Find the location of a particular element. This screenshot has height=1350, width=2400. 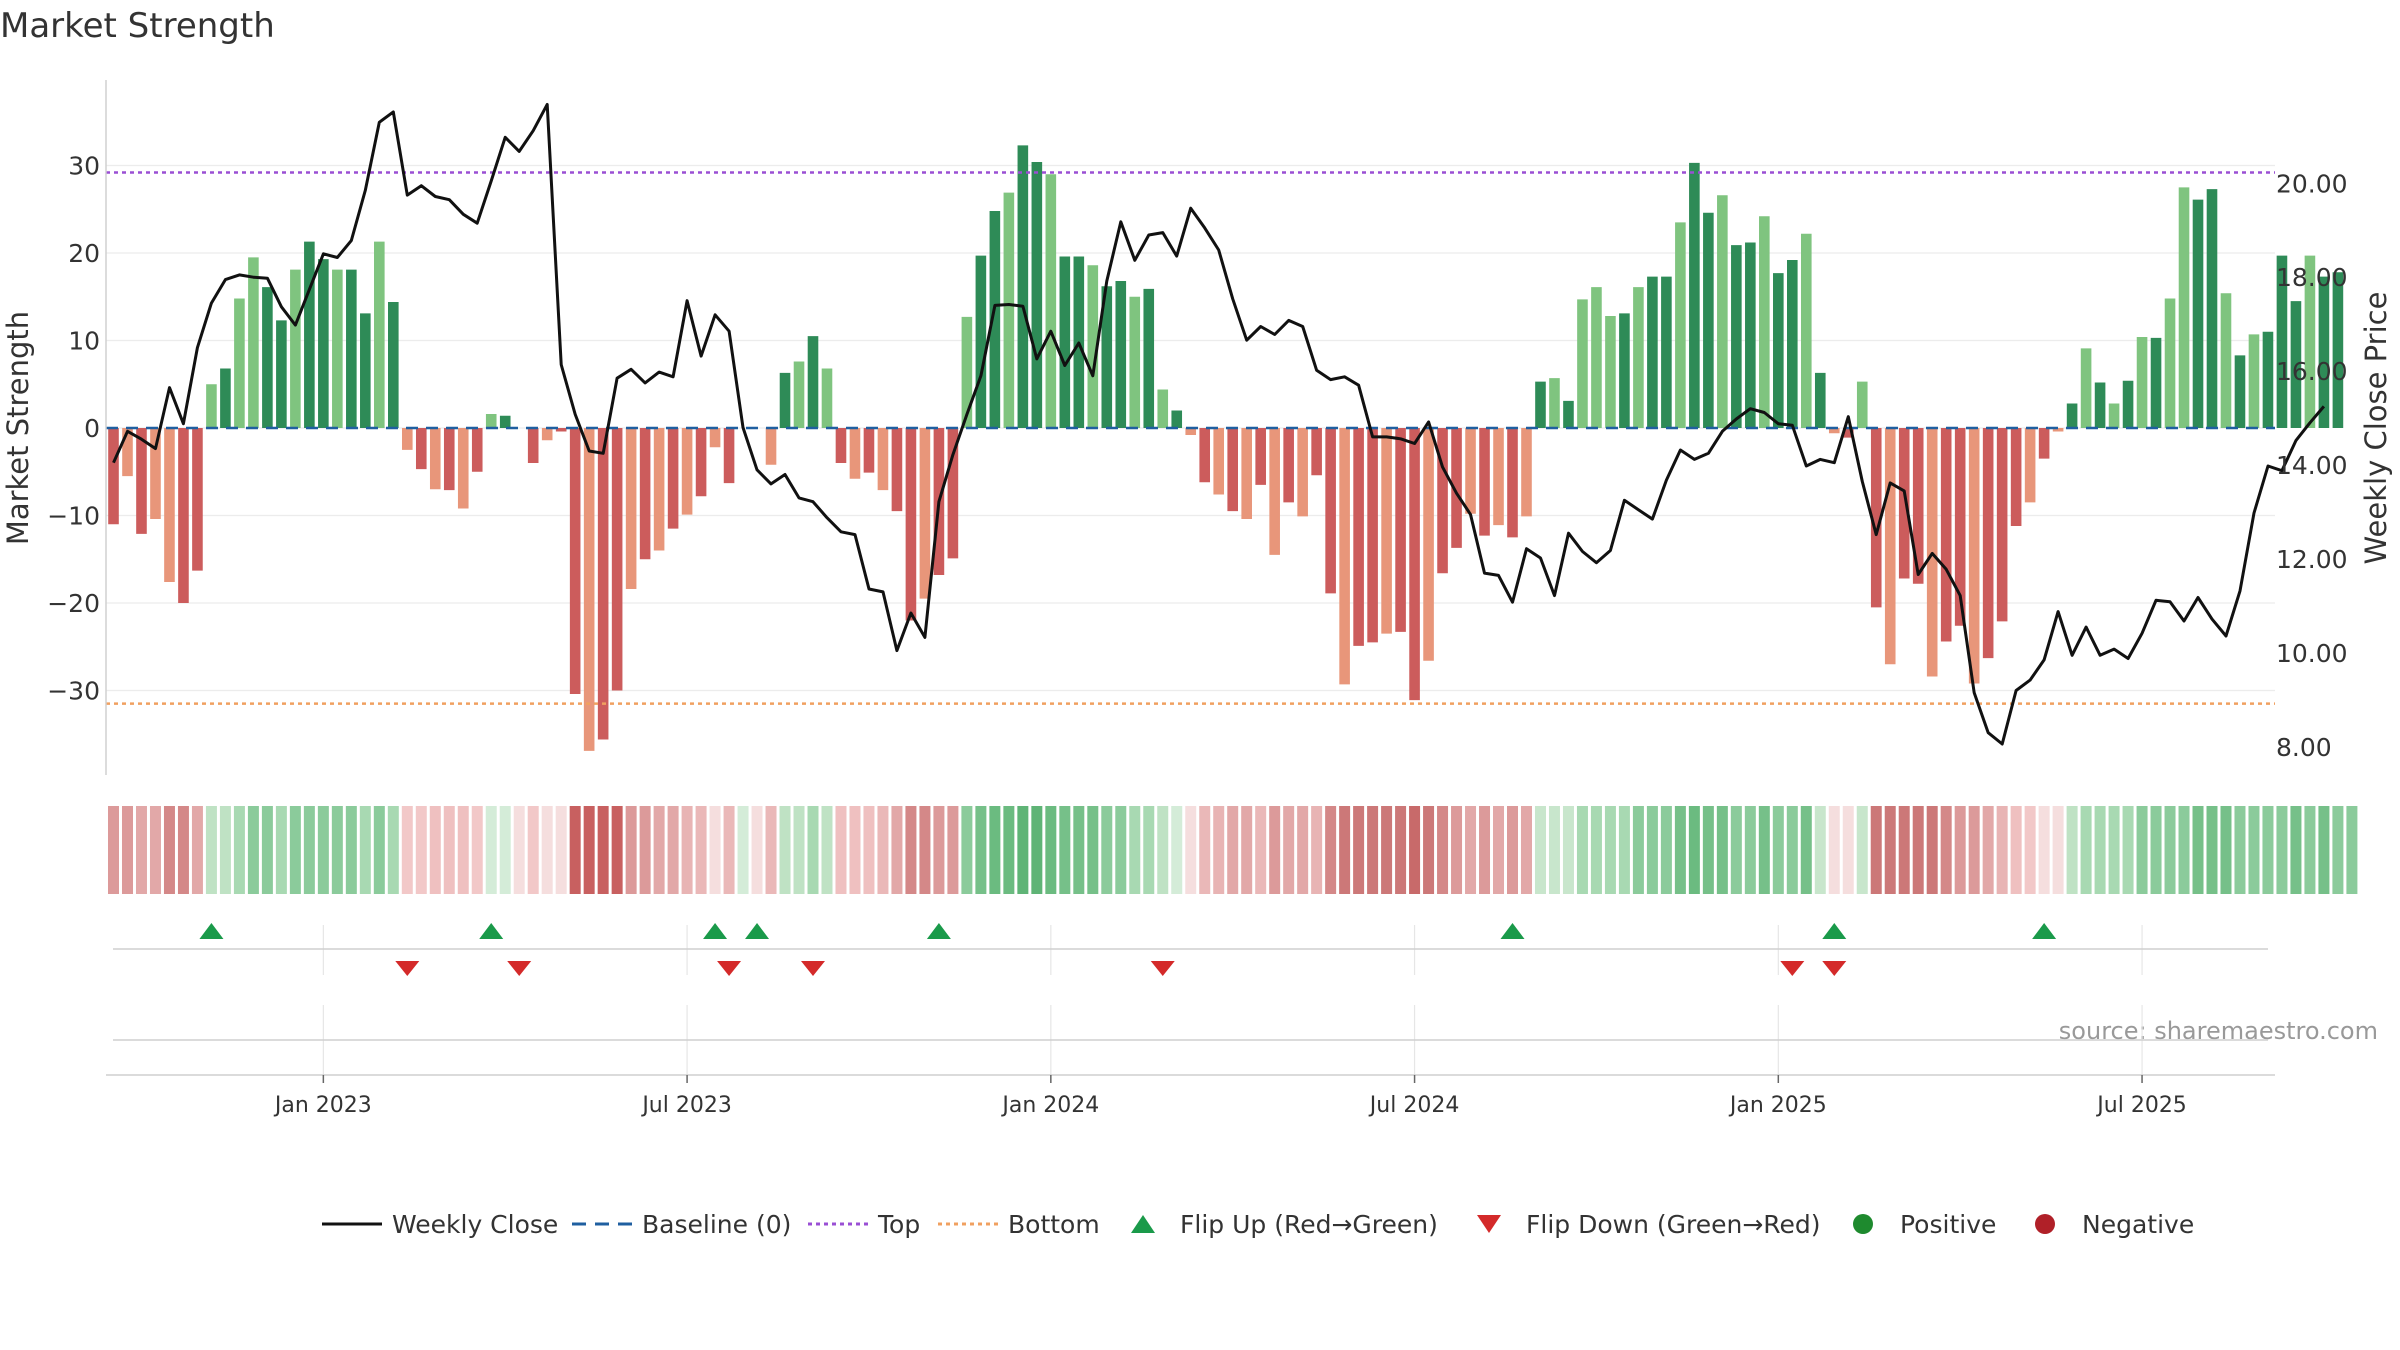

y-tick-label: 10 is located at coordinates (84, 341).